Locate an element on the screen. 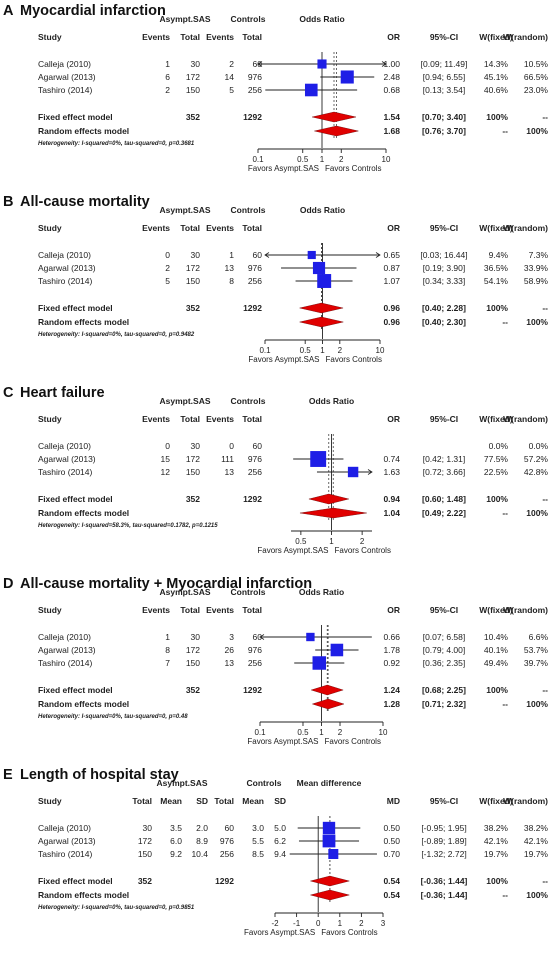 This screenshot has width=555, height=976. x-tick-label: 0 is located at coordinates (318, 923).